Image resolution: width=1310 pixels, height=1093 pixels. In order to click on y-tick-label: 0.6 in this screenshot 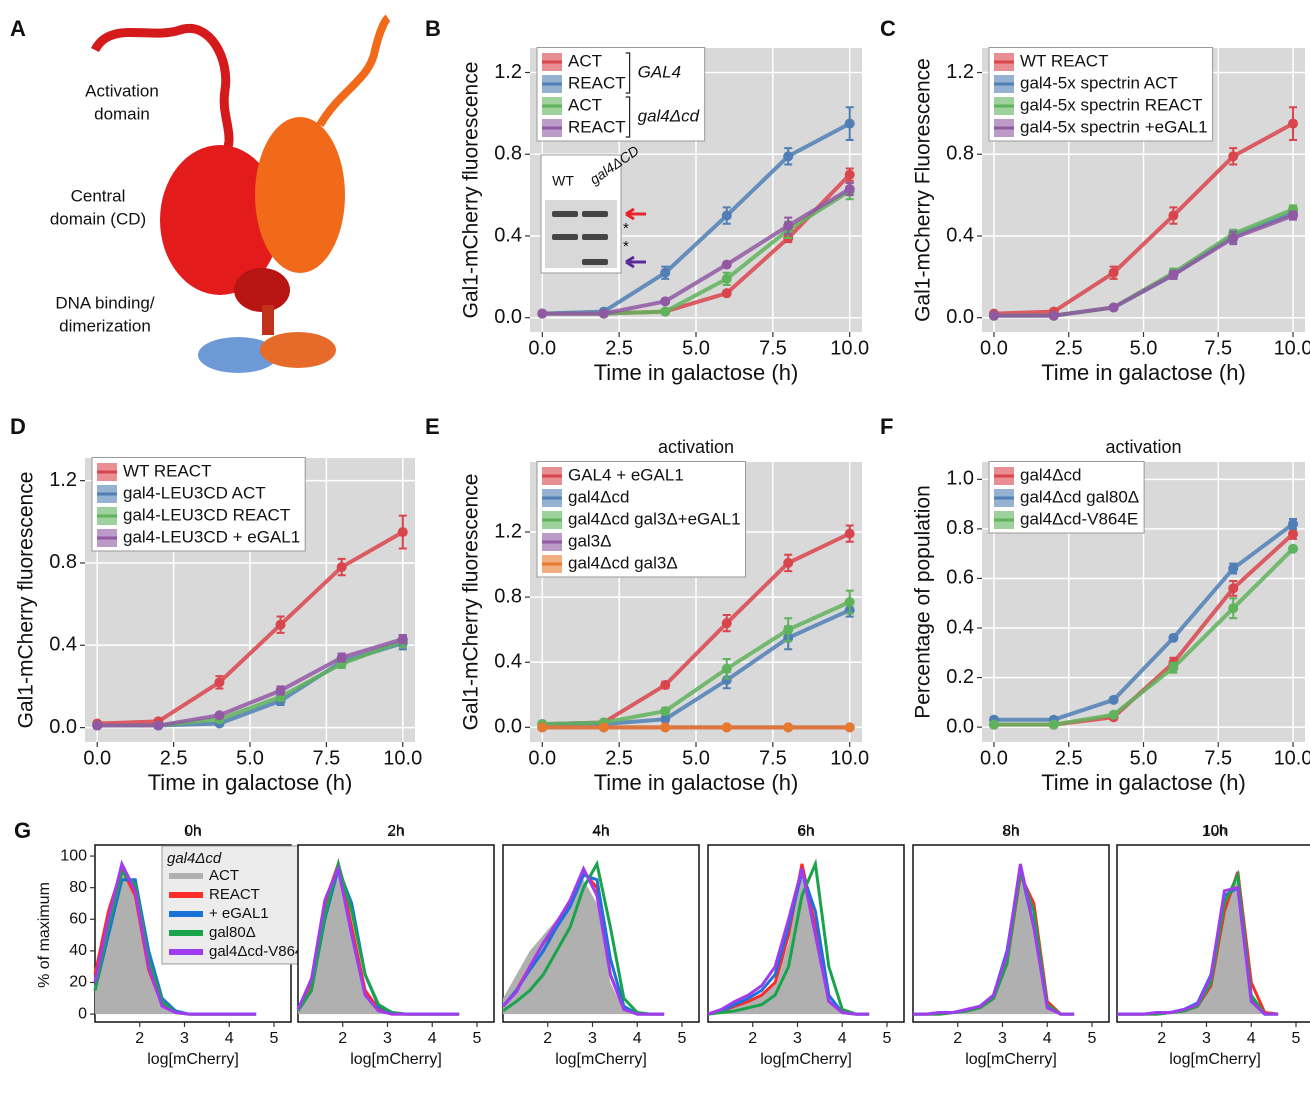, I will do `click(960, 578)`.